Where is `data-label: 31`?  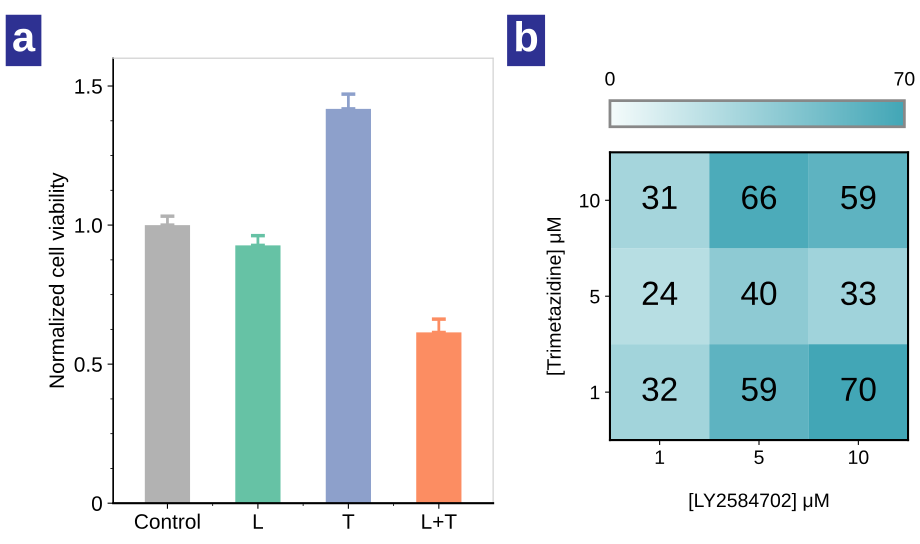 data-label: 31 is located at coordinates (659, 198).